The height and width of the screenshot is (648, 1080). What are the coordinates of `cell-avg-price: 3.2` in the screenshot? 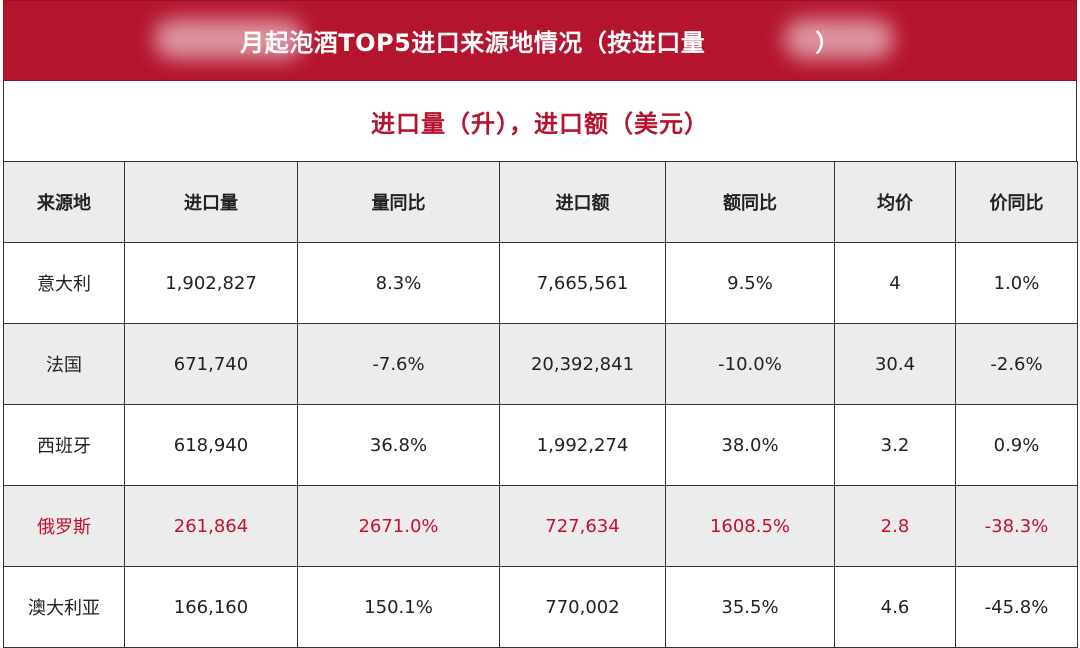 It's located at (895, 445).